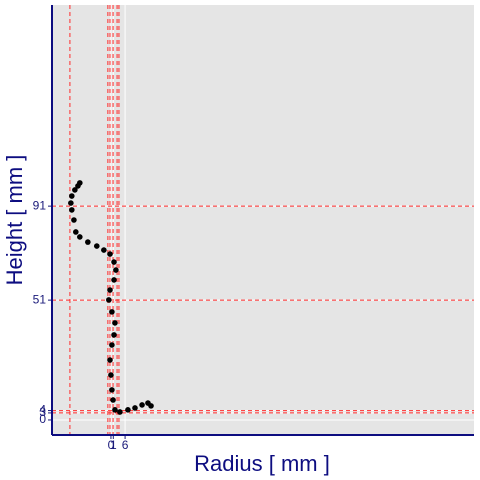  I want to click on x-tick-label: 6, so click(125, 445).